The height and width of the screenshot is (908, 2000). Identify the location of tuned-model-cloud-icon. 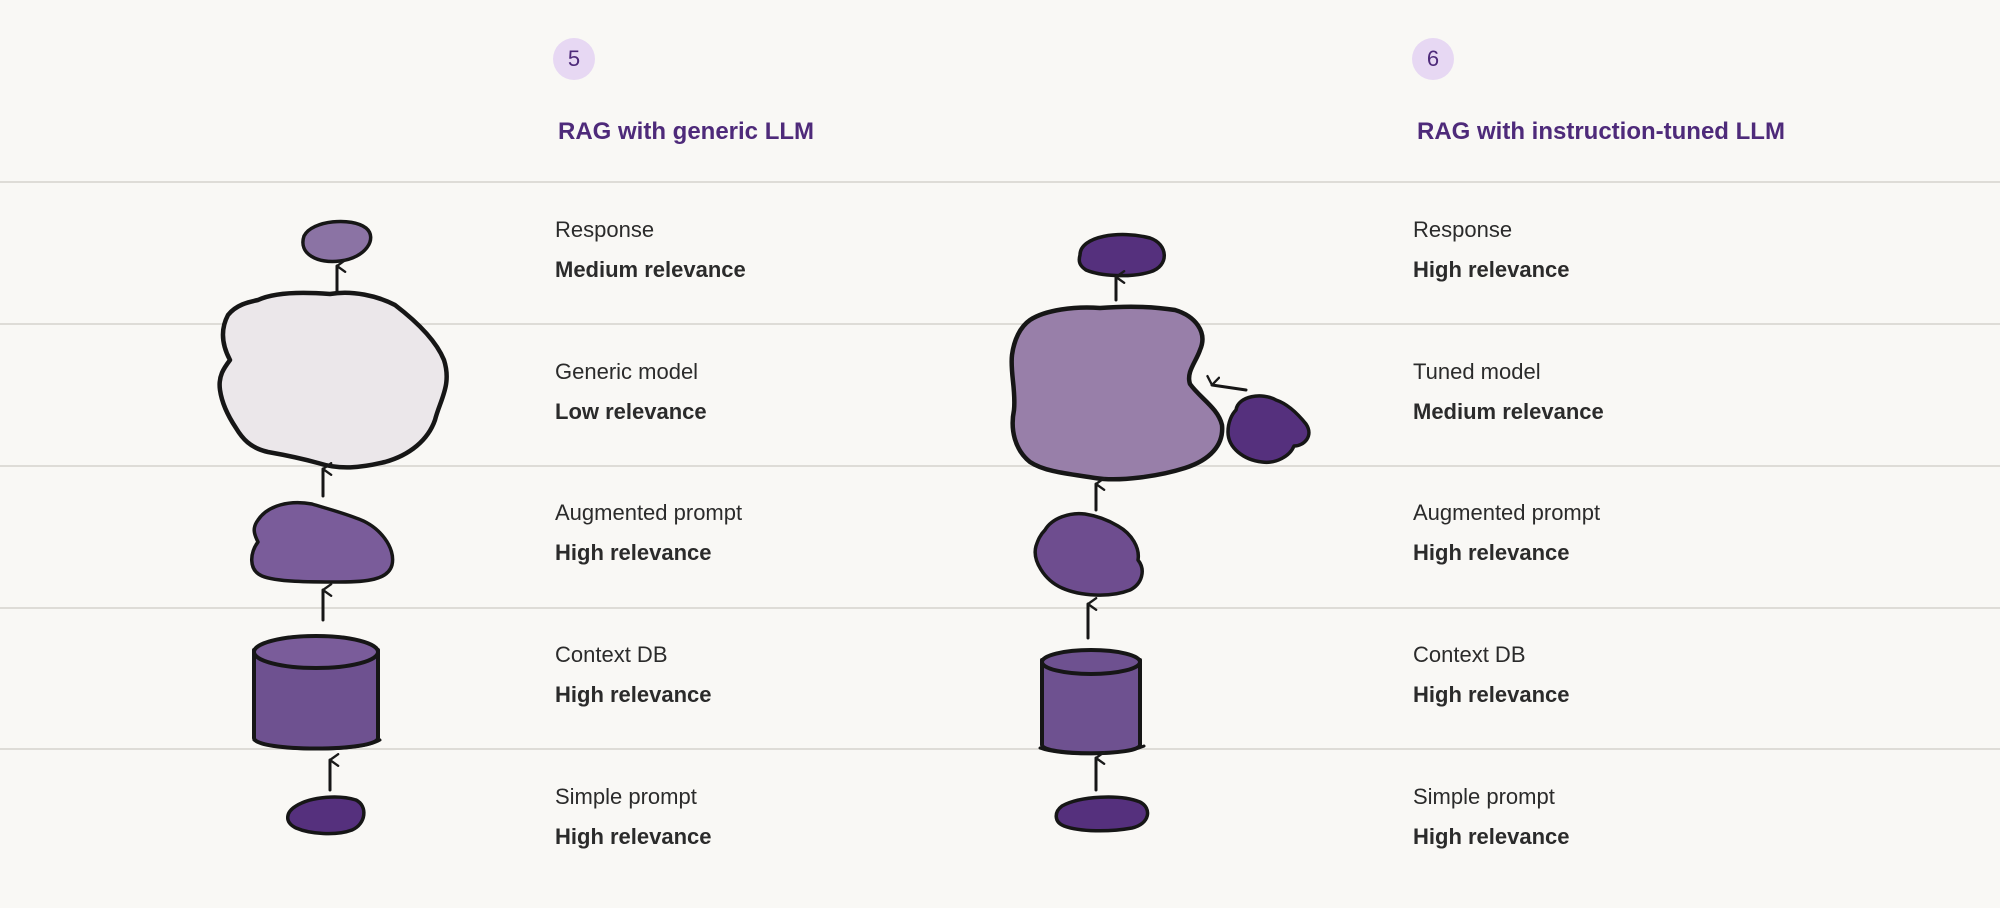
(1117, 393).